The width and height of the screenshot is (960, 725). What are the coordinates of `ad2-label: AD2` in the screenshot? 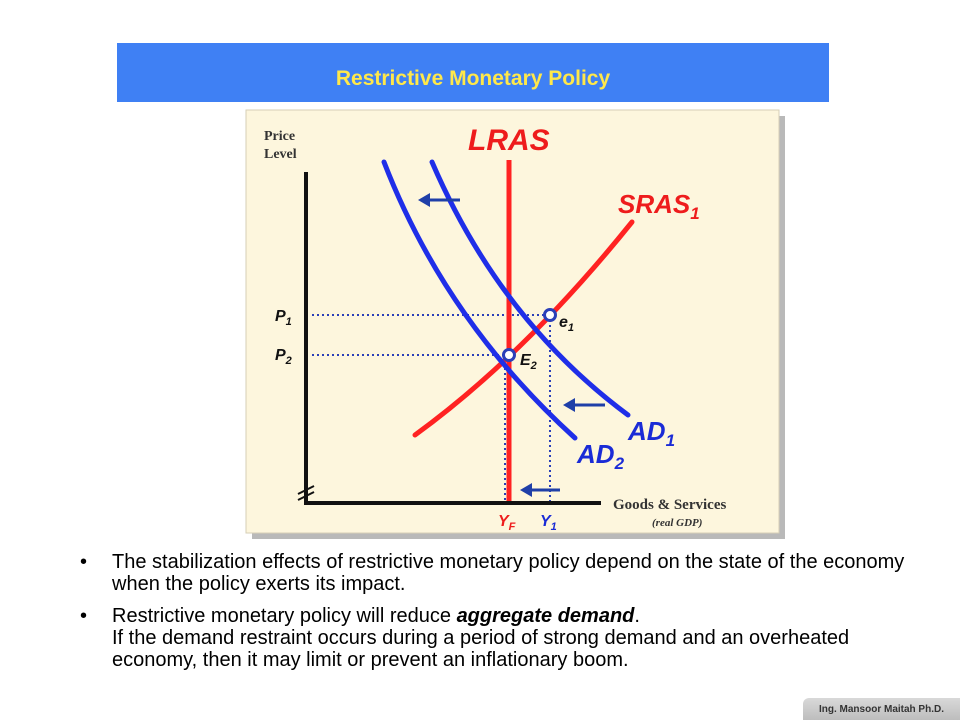 It's located at (600, 456).